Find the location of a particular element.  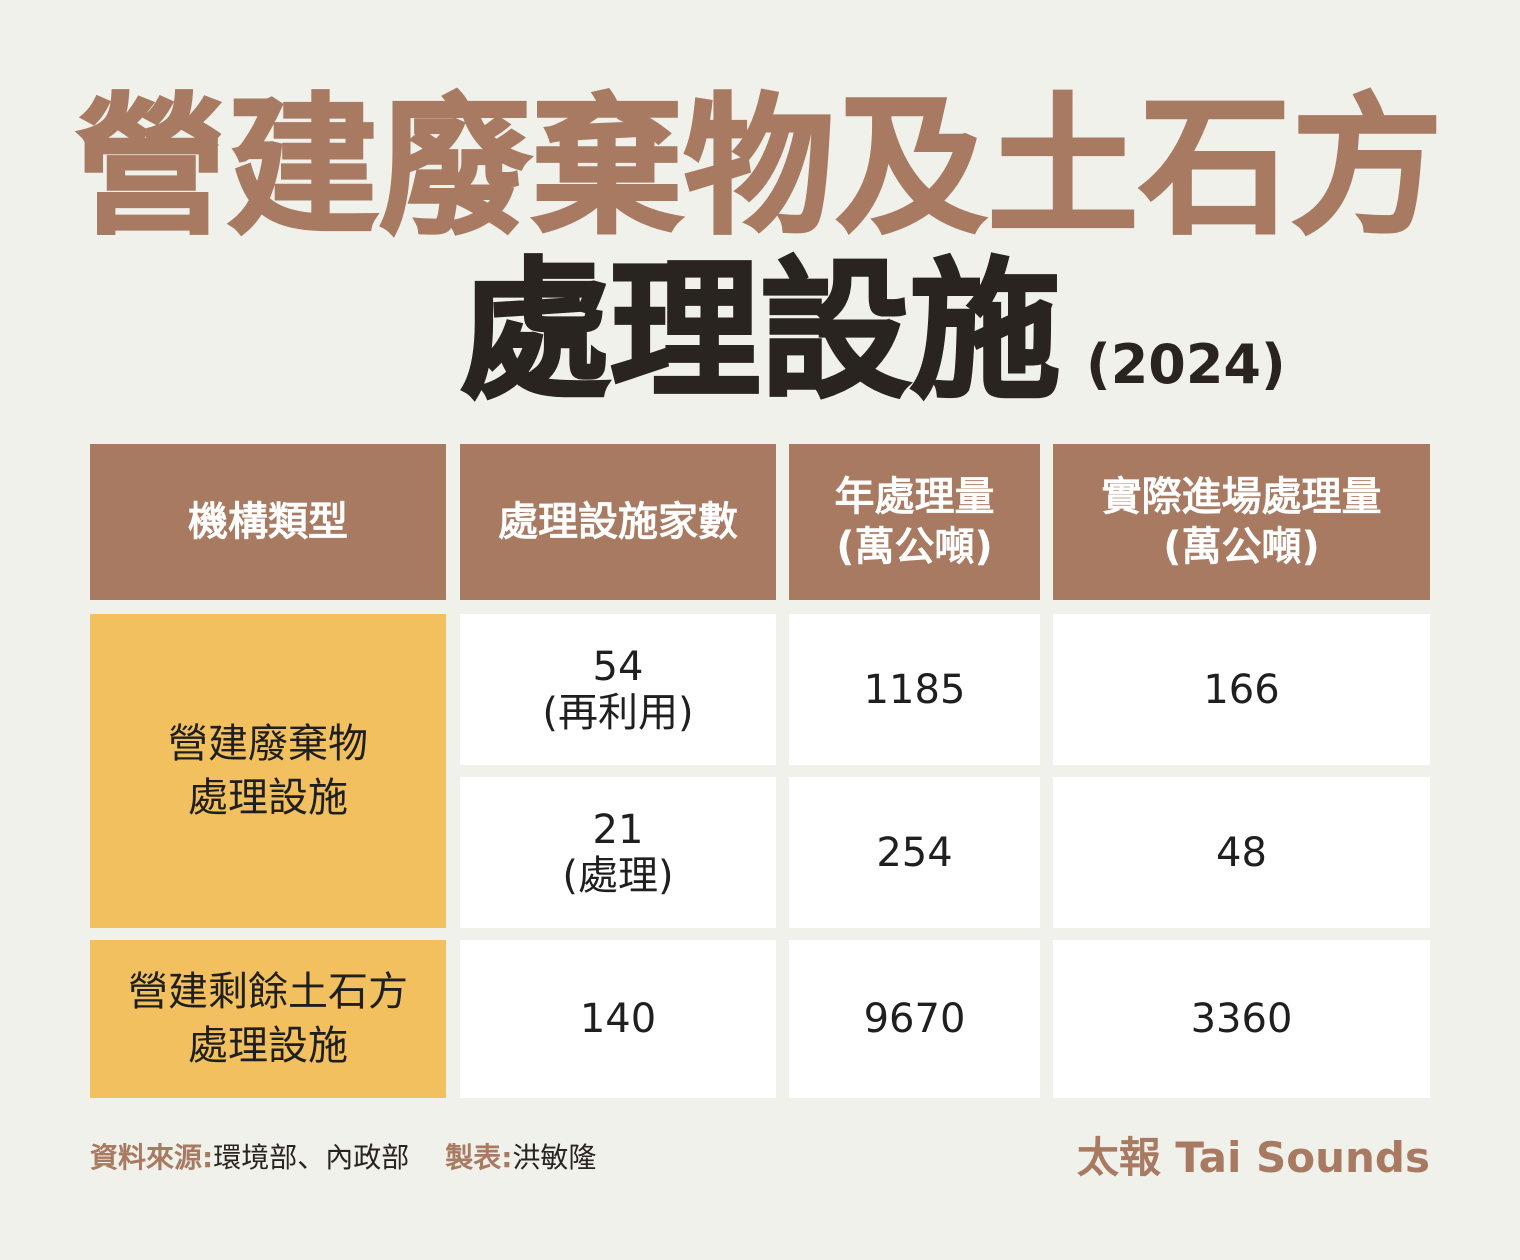

header-annual: 年處理量 (萬公噸) is located at coordinates (914, 522).